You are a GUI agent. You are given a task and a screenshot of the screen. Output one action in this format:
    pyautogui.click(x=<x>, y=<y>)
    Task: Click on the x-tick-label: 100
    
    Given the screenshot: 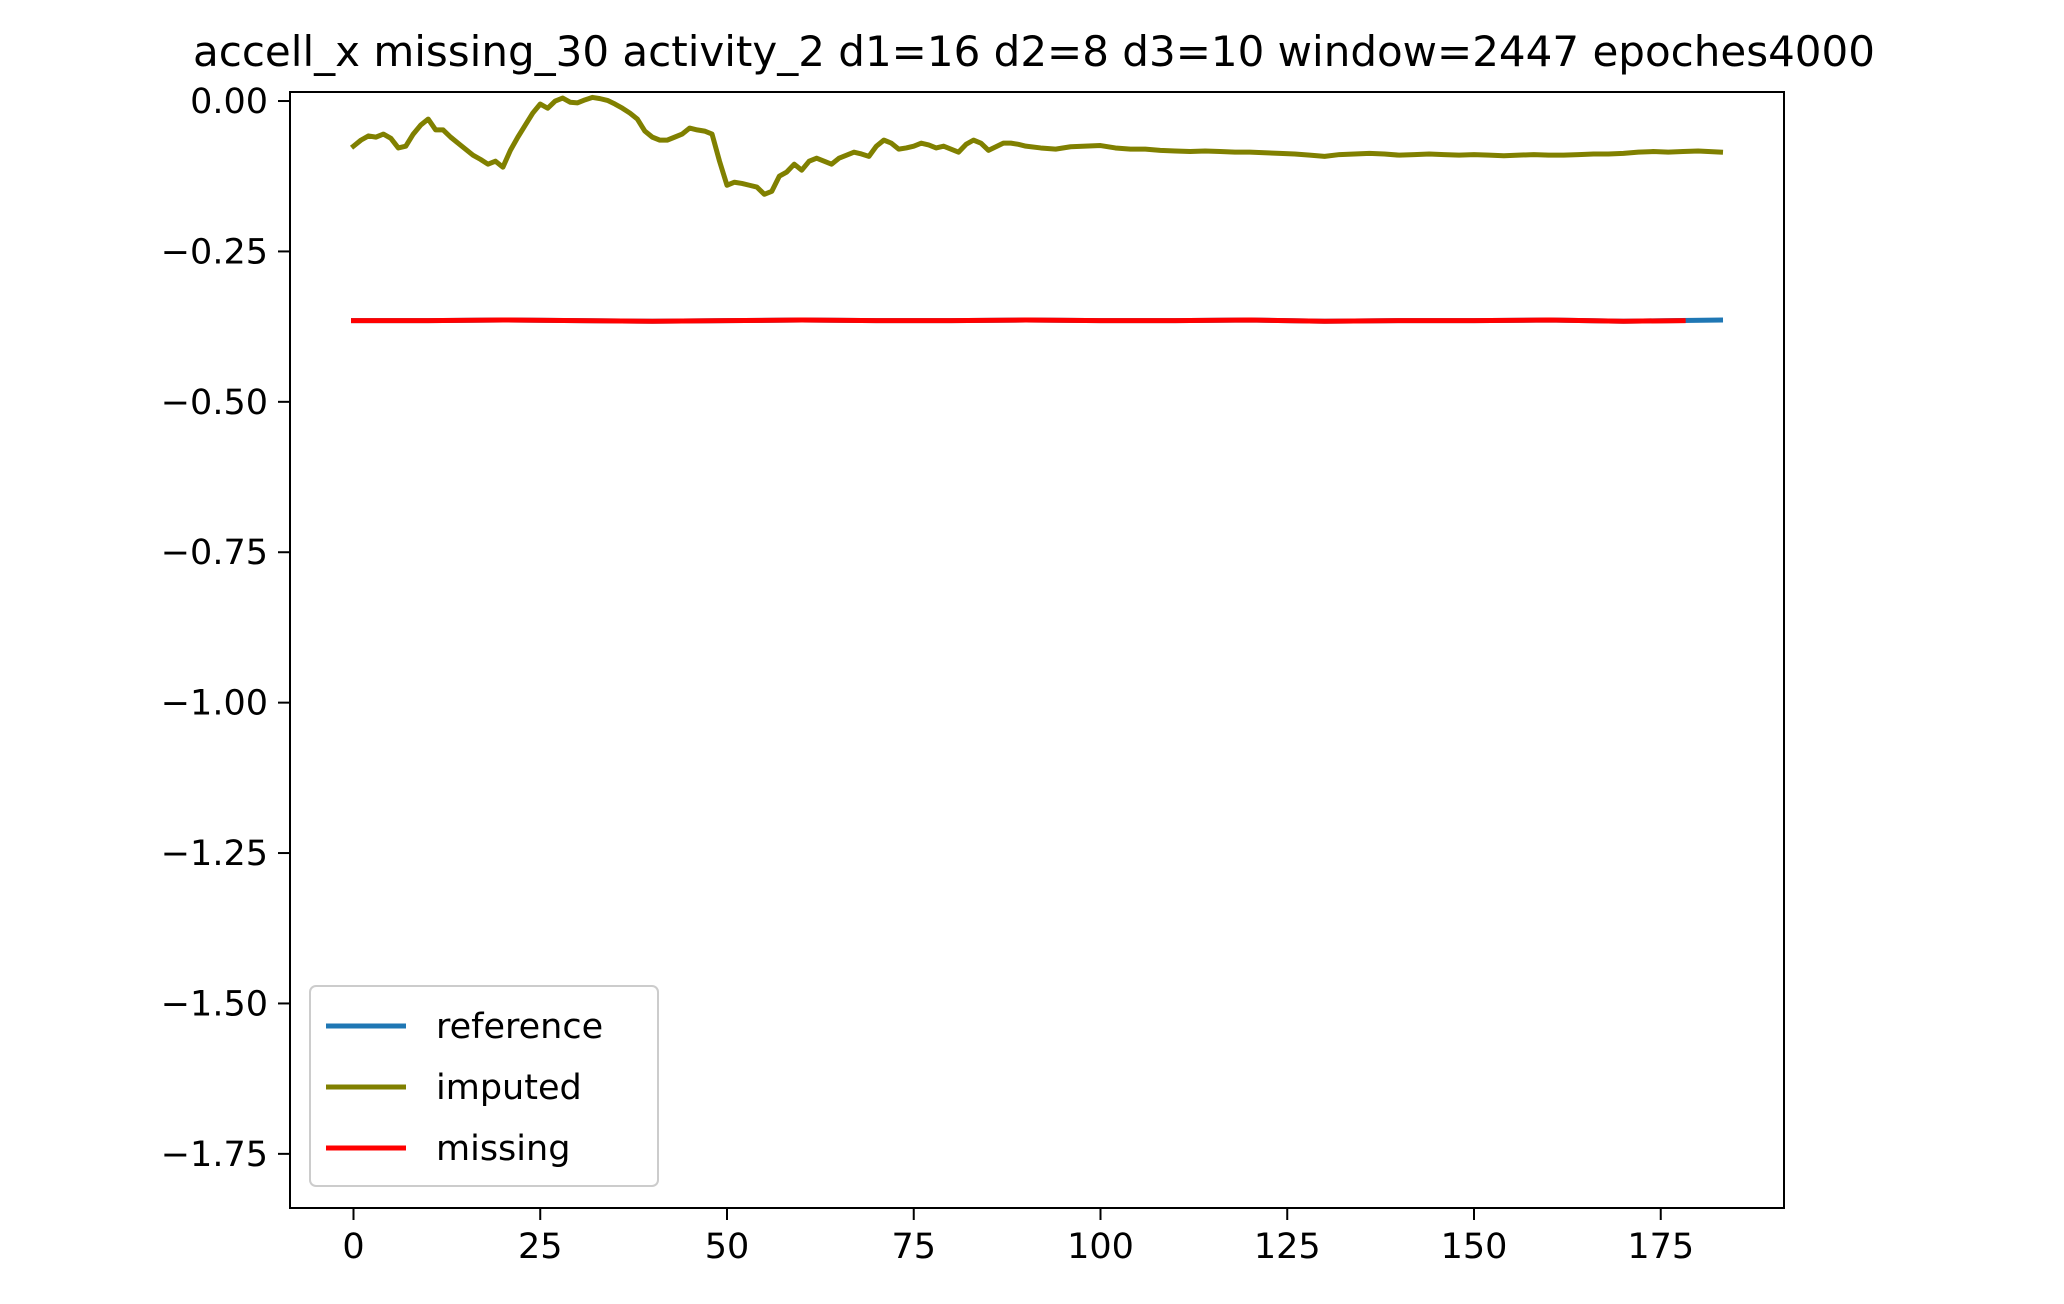 What is the action you would take?
    pyautogui.click(x=1100, y=1247)
    